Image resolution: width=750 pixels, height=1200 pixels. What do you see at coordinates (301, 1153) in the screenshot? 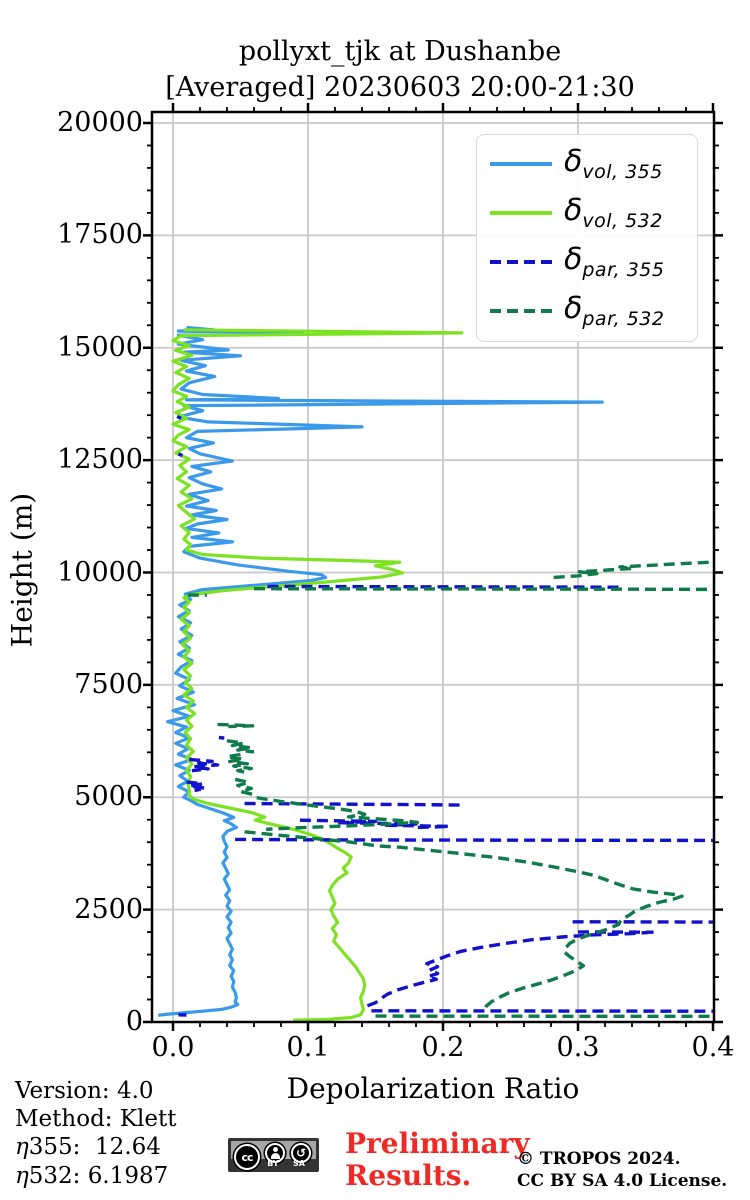
I see `cc-sa-icon: ↺` at bounding box center [301, 1153].